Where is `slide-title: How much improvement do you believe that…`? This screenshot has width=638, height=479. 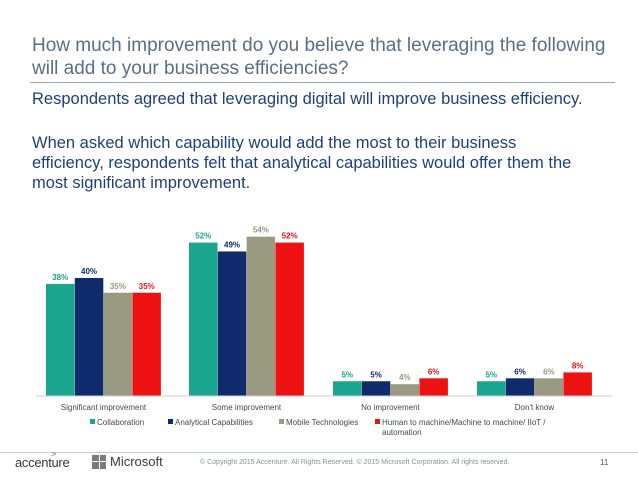
slide-title: How much improvement do you believe that… is located at coordinates (319, 57).